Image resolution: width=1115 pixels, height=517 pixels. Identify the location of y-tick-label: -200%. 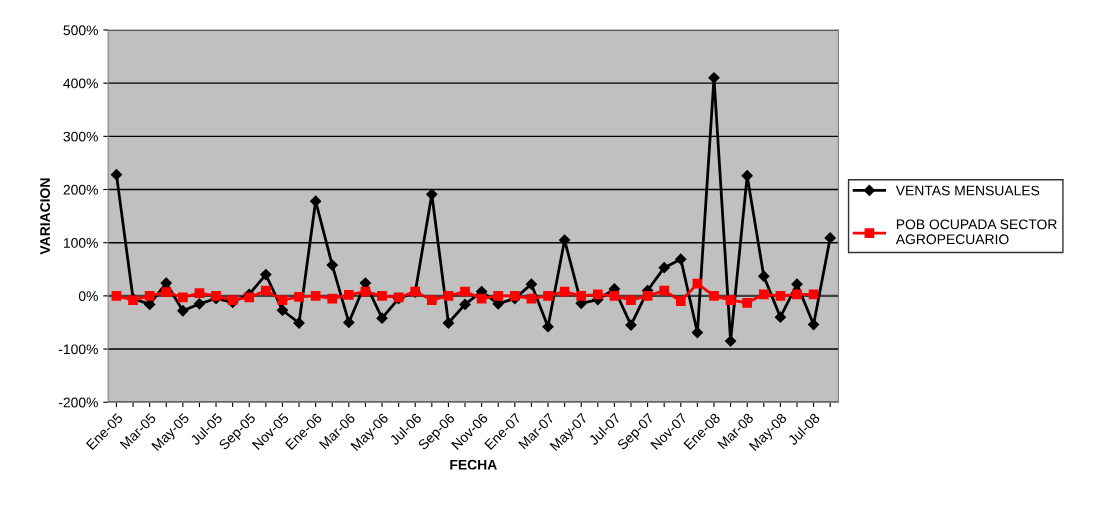
(78, 402).